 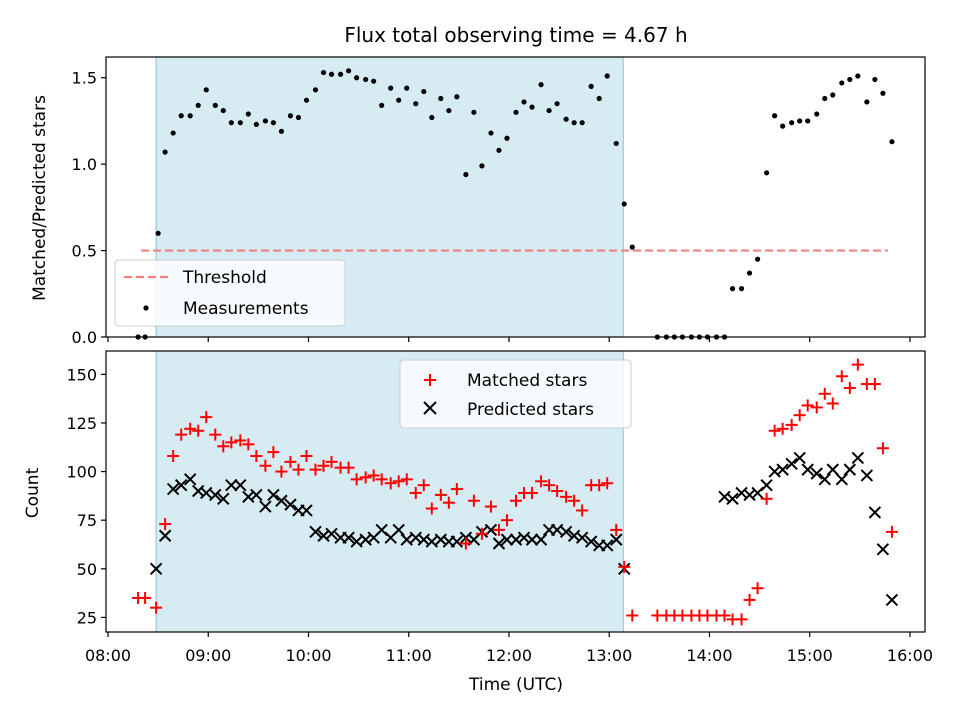 What do you see at coordinates (509, 339) in the screenshot?
I see `top-x-ticks` at bounding box center [509, 339].